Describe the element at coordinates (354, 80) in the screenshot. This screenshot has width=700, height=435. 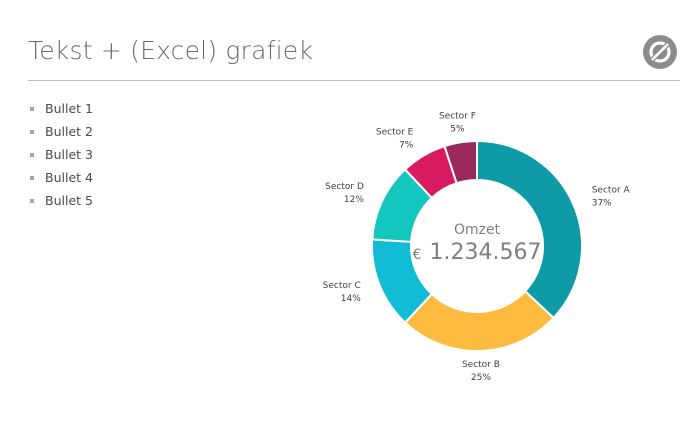
I see `title-divider` at that location.